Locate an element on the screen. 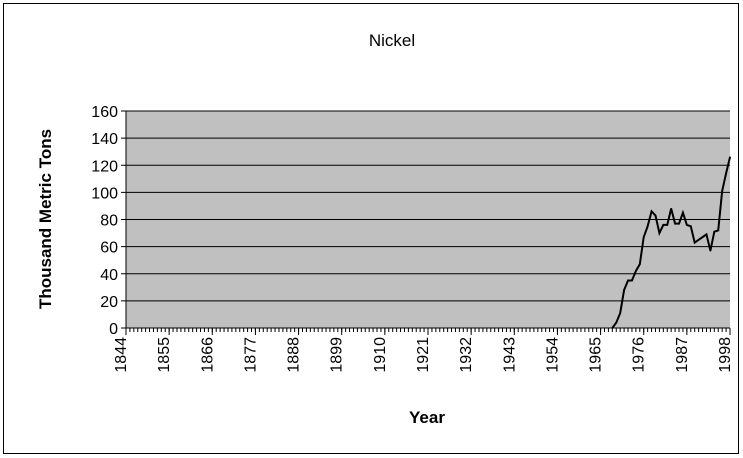 Image resolution: width=743 pixels, height=458 pixels. x-tick-label: 1910 is located at coordinates (380, 355).